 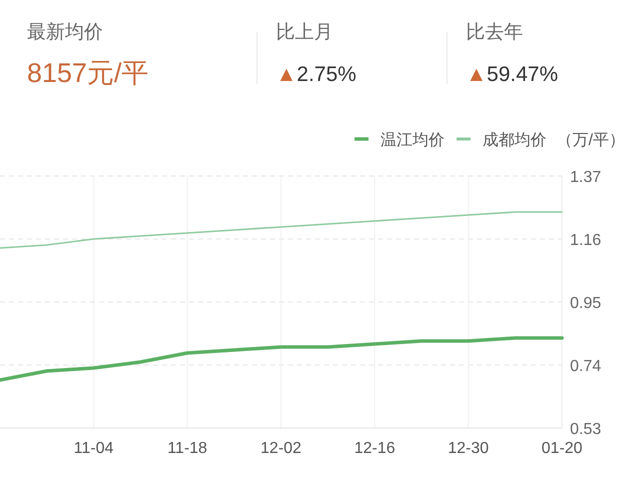 What do you see at coordinates (586, 366) in the screenshot?
I see `y-tick-label: 0.74` at bounding box center [586, 366].